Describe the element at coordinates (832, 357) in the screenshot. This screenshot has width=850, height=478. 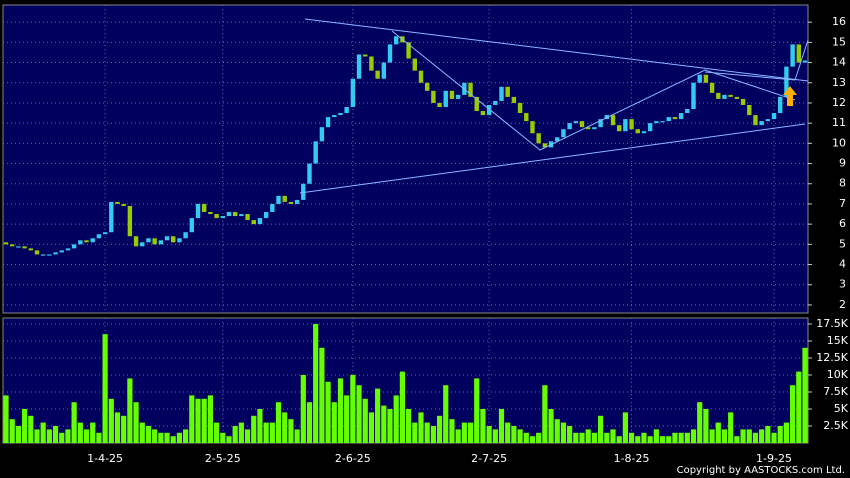
I see `y-tick-label: 12.5K` at that location.